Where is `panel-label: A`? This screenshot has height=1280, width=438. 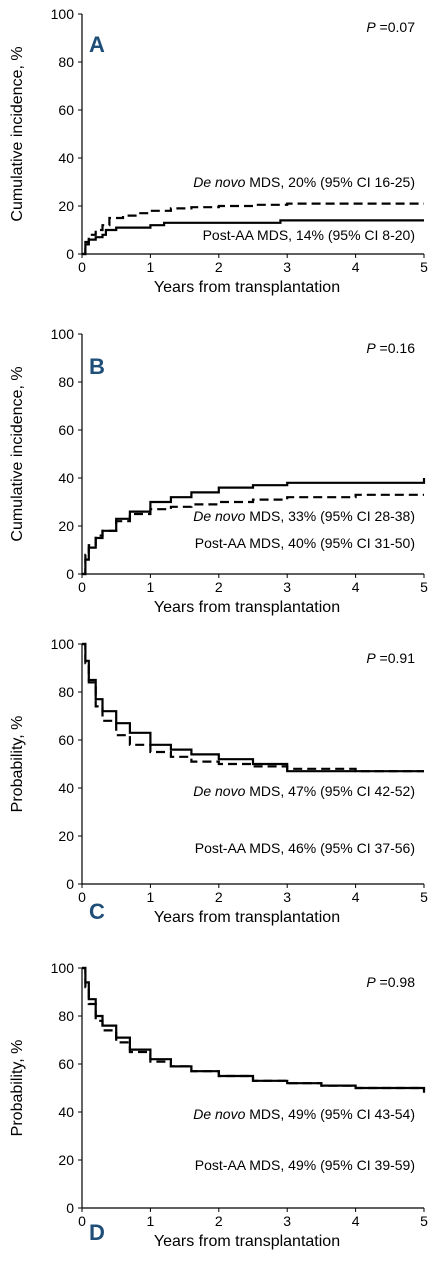 panel-label: A is located at coordinates (97, 44).